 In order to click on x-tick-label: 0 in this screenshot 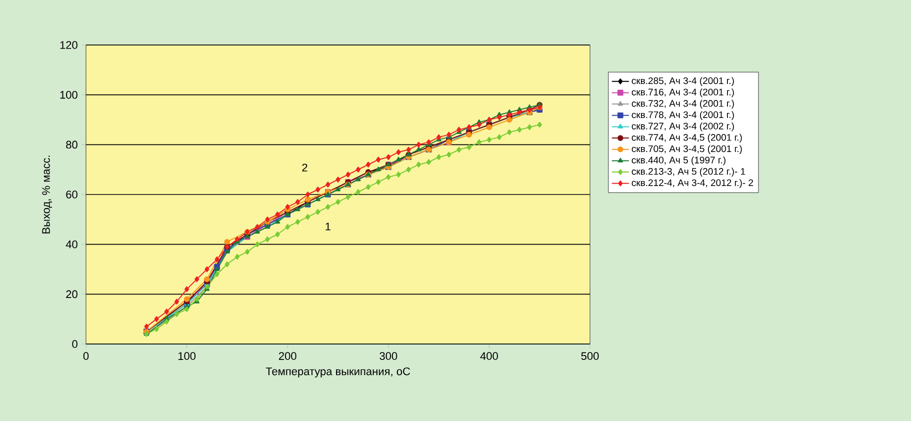, I will do `click(86, 356)`.